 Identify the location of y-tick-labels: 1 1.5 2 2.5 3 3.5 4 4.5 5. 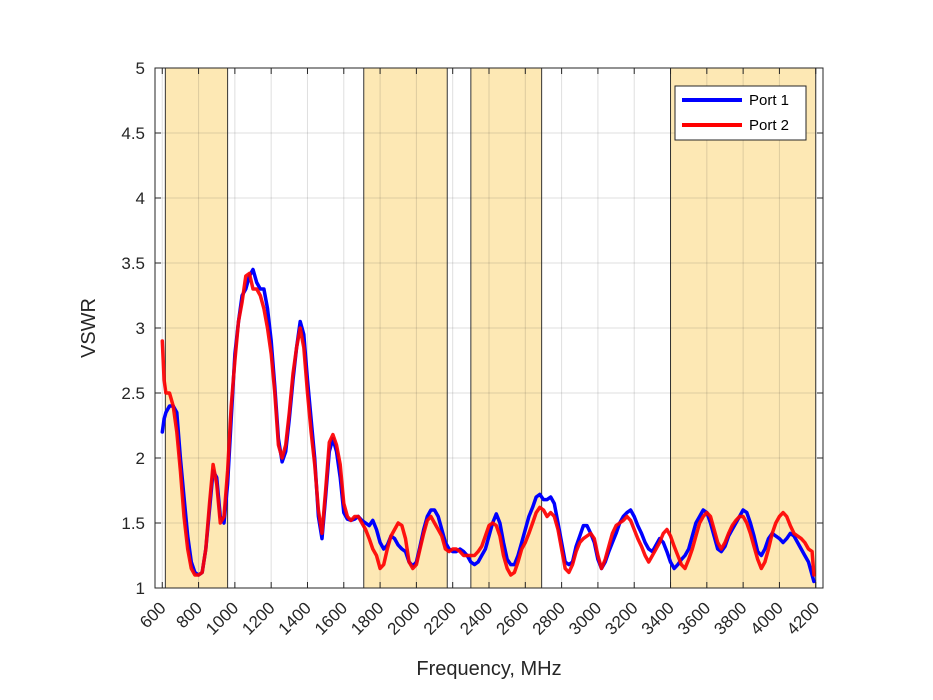
(133, 328).